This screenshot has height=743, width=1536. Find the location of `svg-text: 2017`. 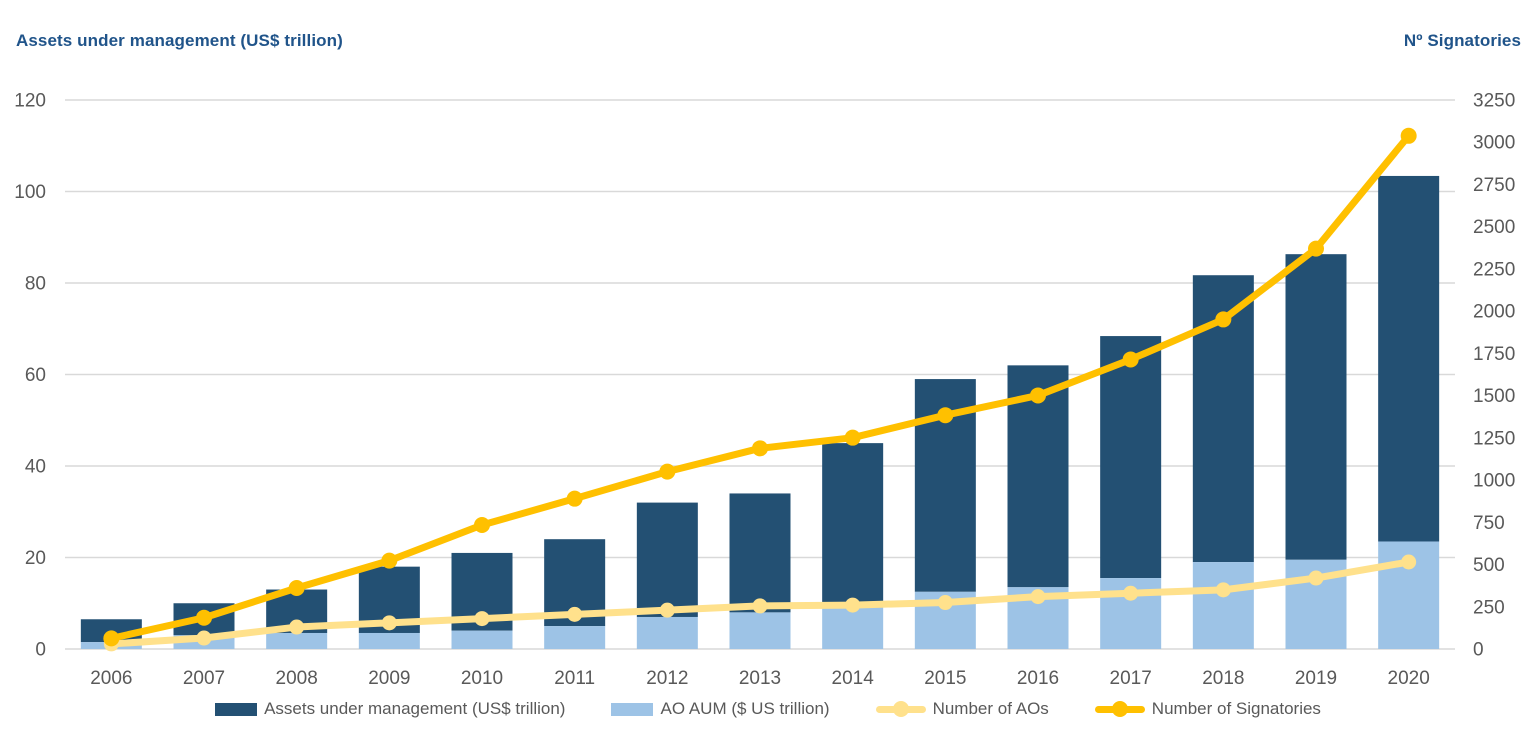

svg-text: 2017 is located at coordinates (1131, 678).